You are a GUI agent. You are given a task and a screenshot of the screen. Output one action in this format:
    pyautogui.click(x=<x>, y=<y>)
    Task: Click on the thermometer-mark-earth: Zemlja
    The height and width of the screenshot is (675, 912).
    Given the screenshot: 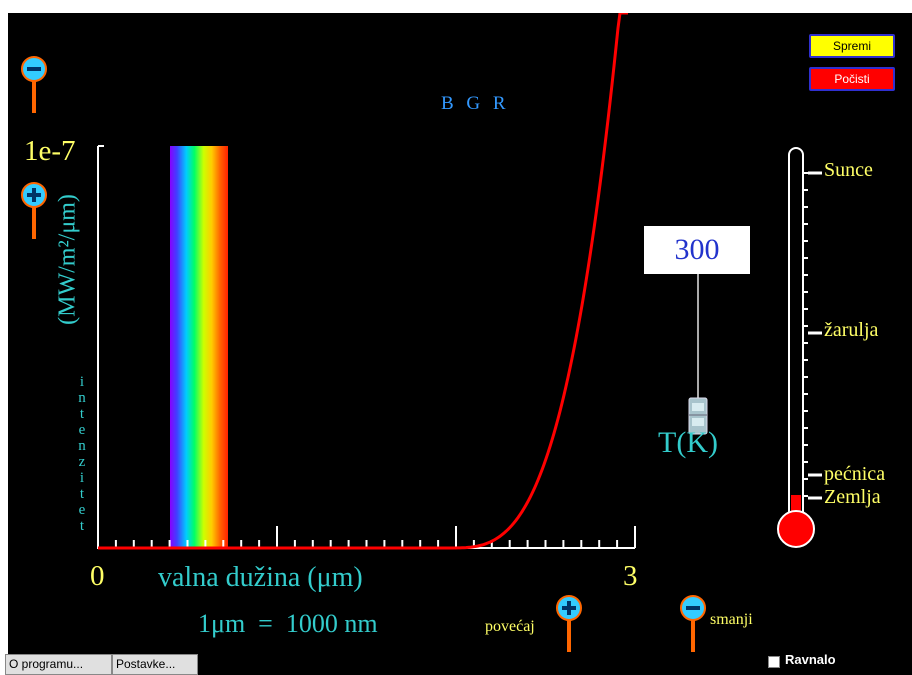 What is the action you would take?
    pyautogui.click(x=852, y=497)
    